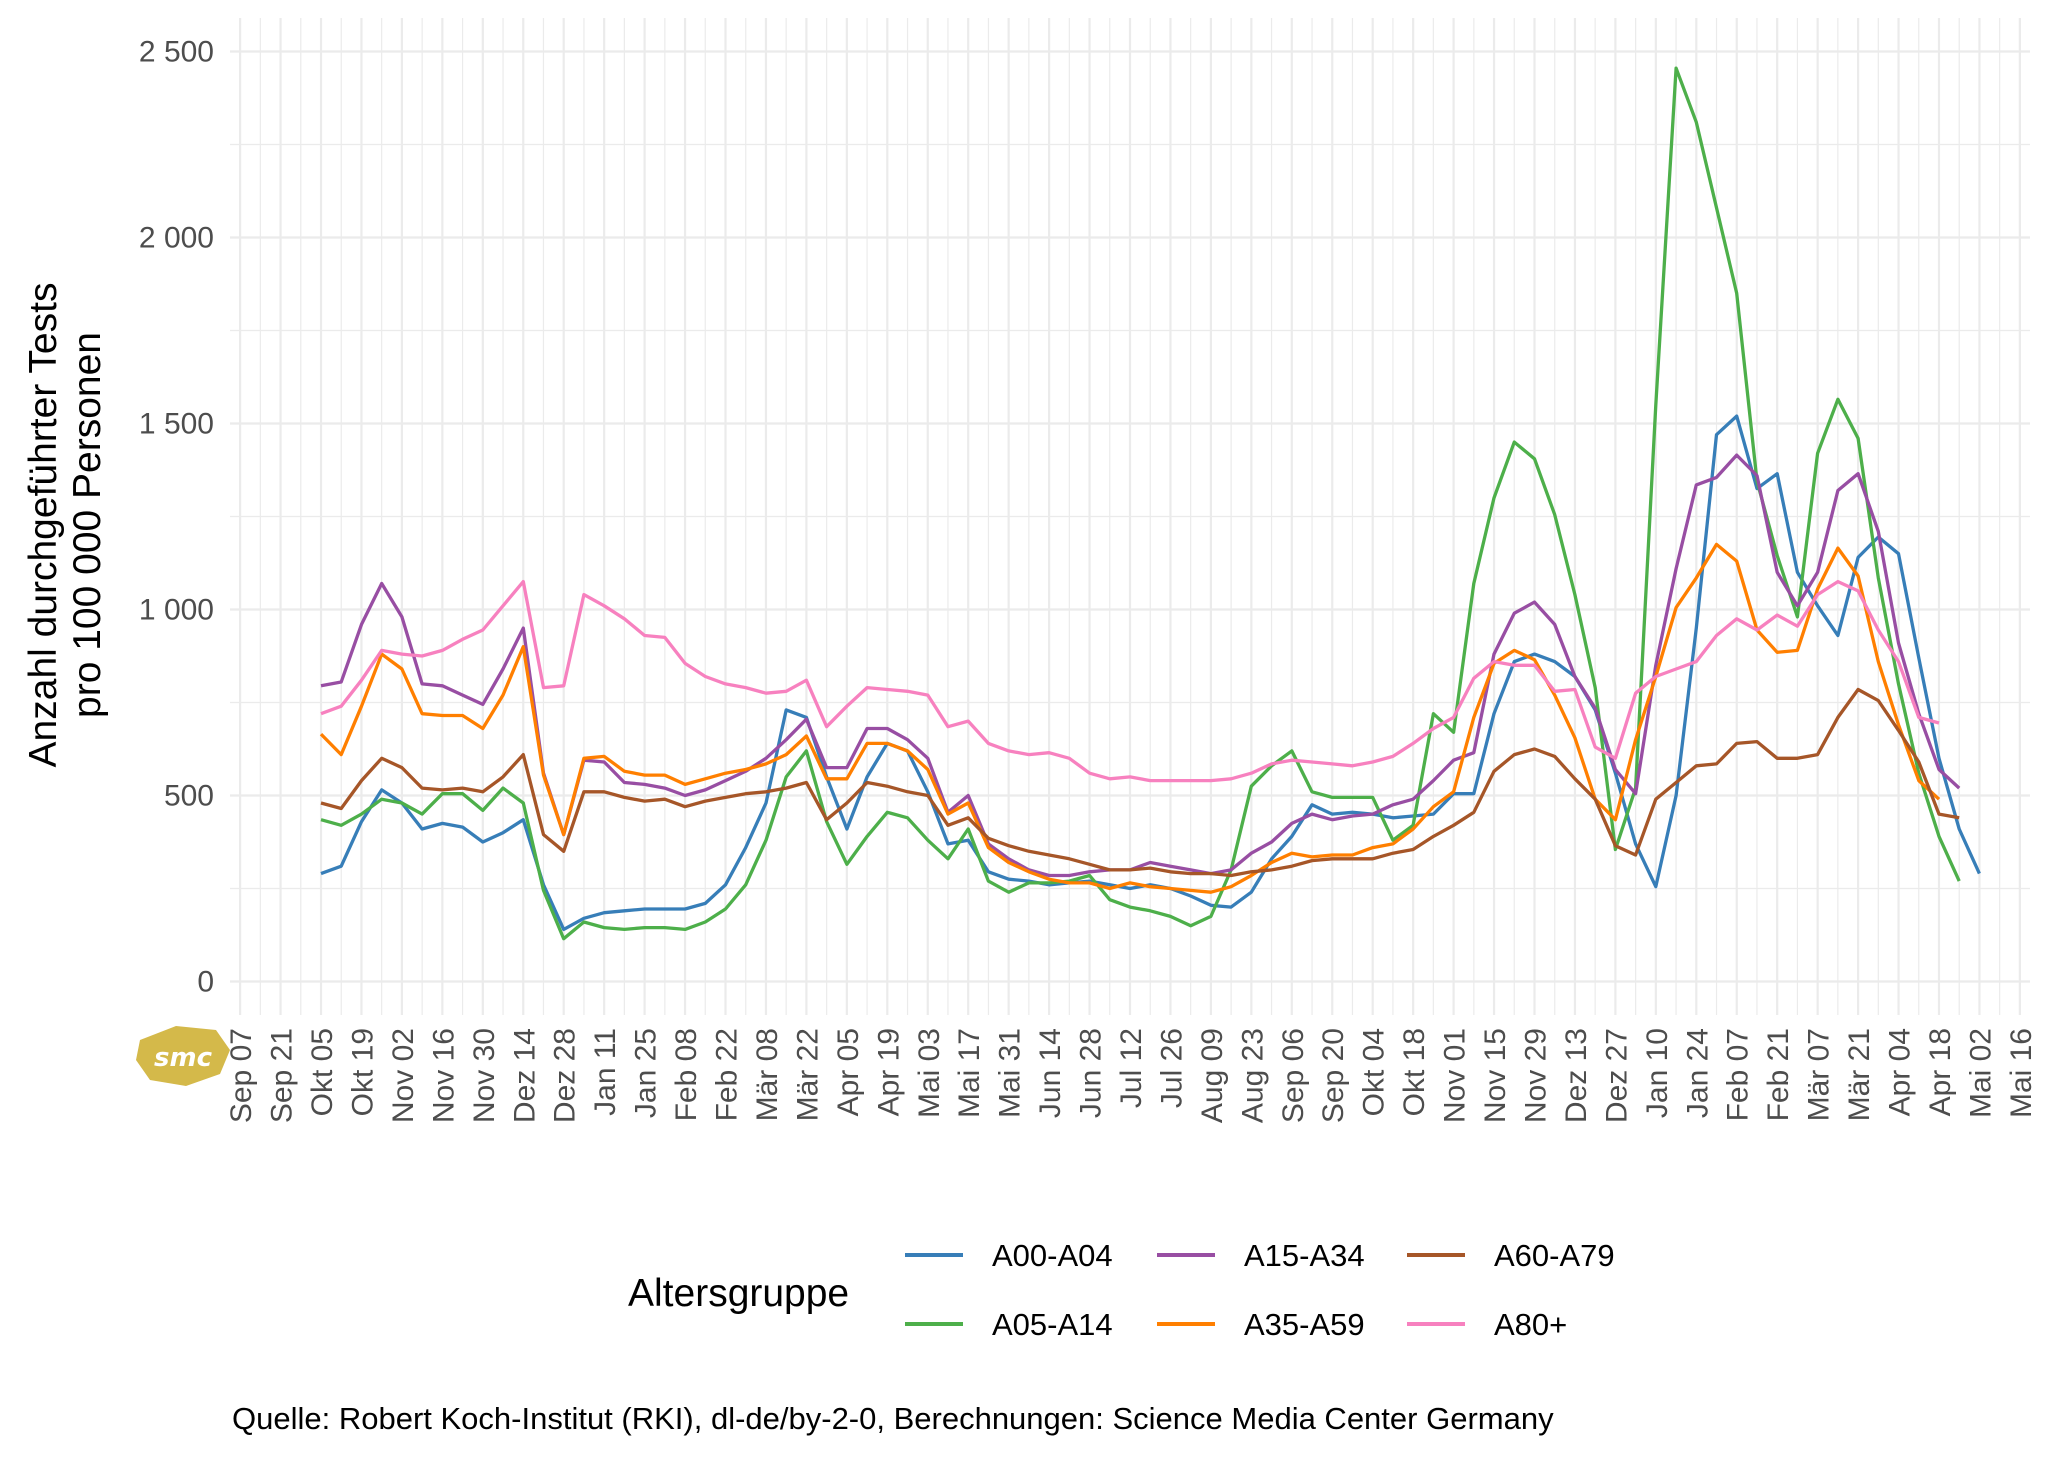  What do you see at coordinates (362, 1072) in the screenshot?
I see `x-tick-label: Okt 19` at bounding box center [362, 1072].